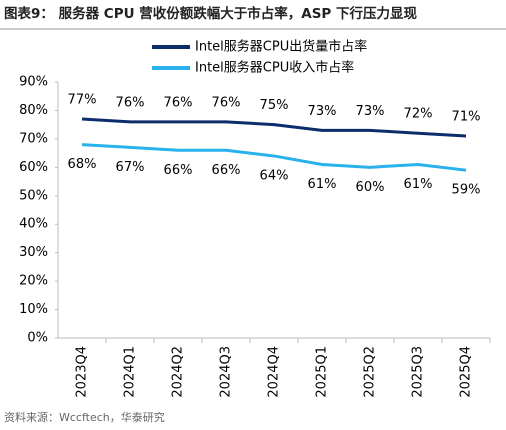  What do you see at coordinates (322, 372) in the screenshot?
I see `x-tick-label: 2025Q1` at bounding box center [322, 372].